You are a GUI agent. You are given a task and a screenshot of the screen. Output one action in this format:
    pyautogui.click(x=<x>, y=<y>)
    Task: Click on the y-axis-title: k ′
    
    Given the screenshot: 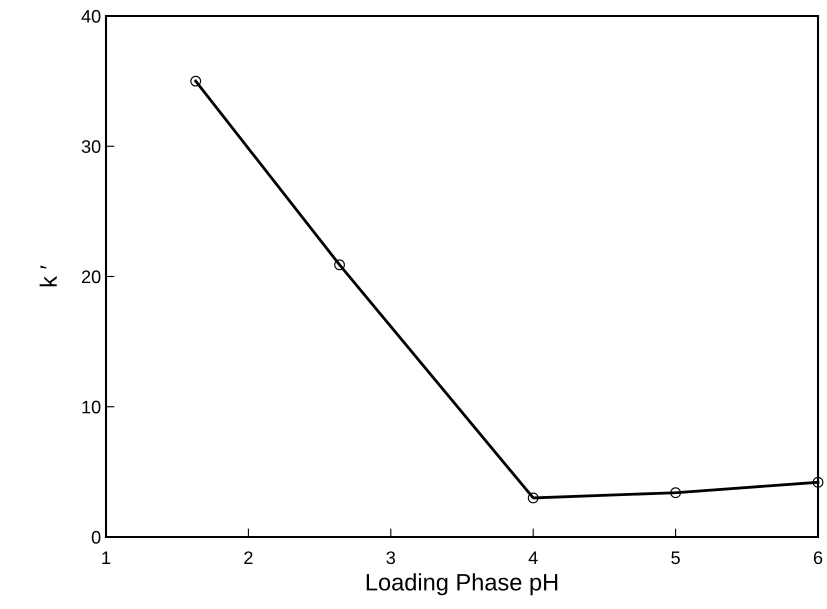 What is the action you would take?
    pyautogui.click(x=48, y=276)
    